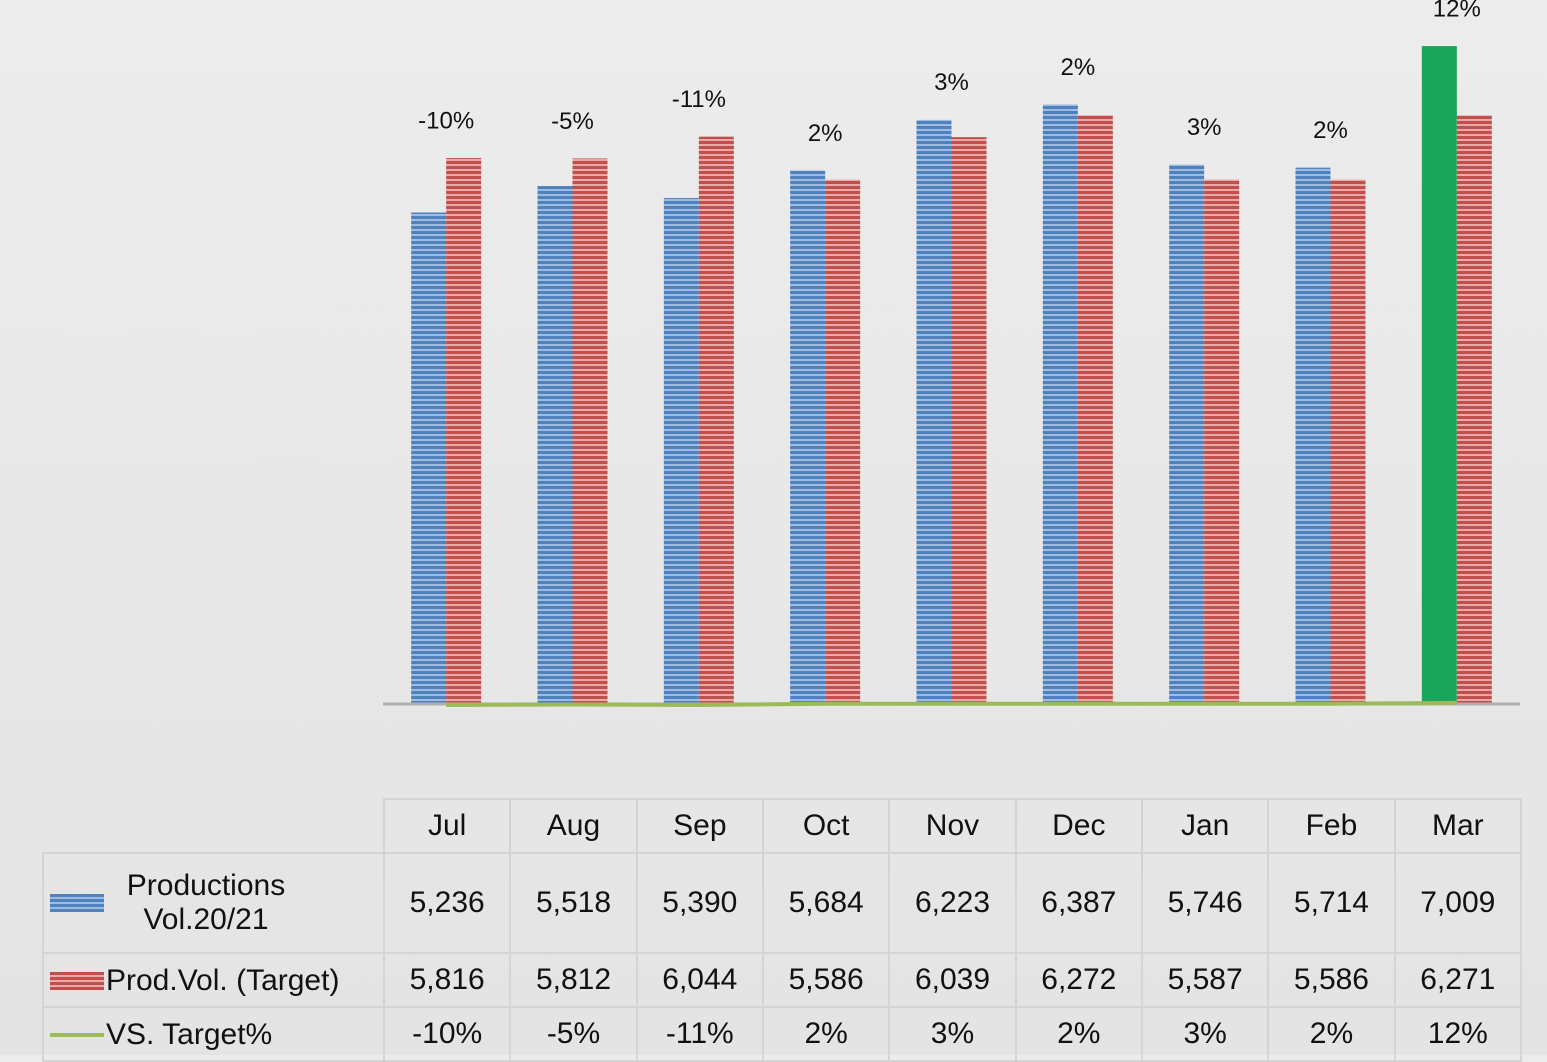 The height and width of the screenshot is (1062, 1547). Describe the element at coordinates (1457, 903) in the screenshot. I see `table-cell: 7,009` at that location.